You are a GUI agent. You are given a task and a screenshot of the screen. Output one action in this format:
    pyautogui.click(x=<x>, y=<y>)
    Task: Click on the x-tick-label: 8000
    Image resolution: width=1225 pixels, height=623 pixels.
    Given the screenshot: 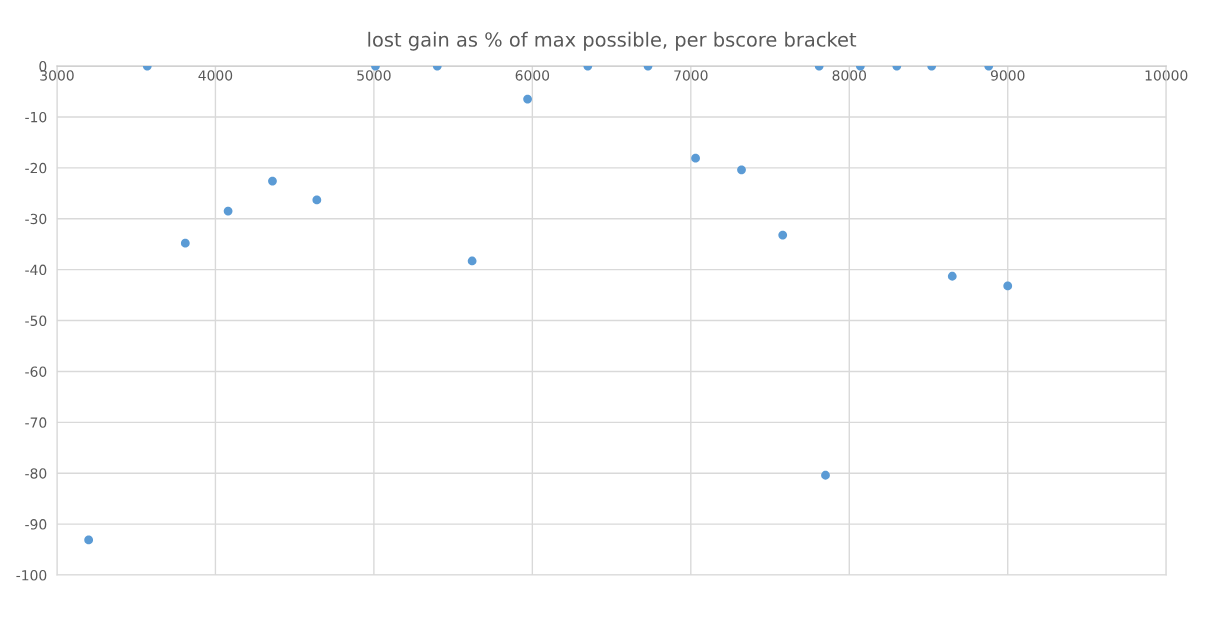 What is the action you would take?
    pyautogui.click(x=849, y=75)
    